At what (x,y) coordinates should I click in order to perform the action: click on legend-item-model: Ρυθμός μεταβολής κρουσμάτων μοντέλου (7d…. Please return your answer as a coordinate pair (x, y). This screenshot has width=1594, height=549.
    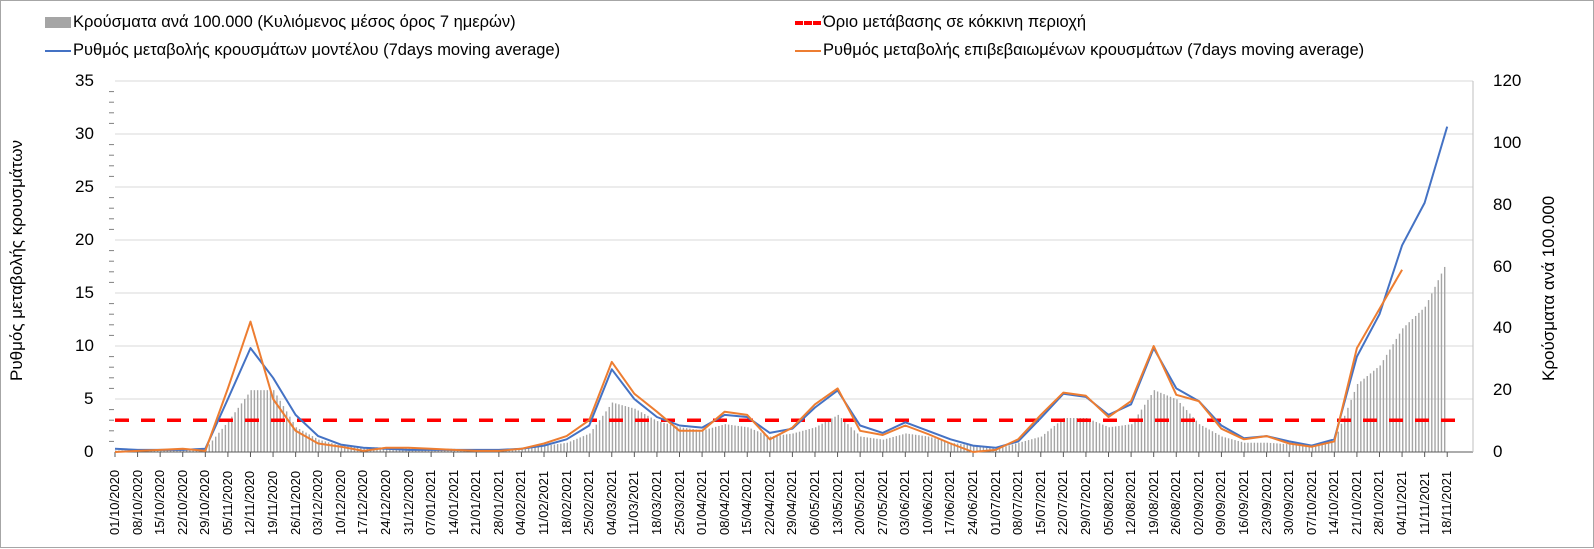
    Looking at the image, I should click on (302, 50).